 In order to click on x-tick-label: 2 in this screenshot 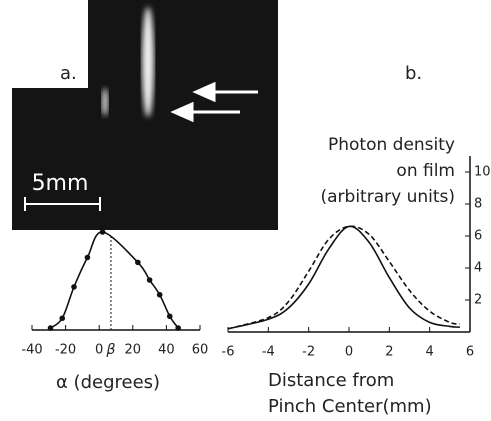, I will do `click(389, 352)`.